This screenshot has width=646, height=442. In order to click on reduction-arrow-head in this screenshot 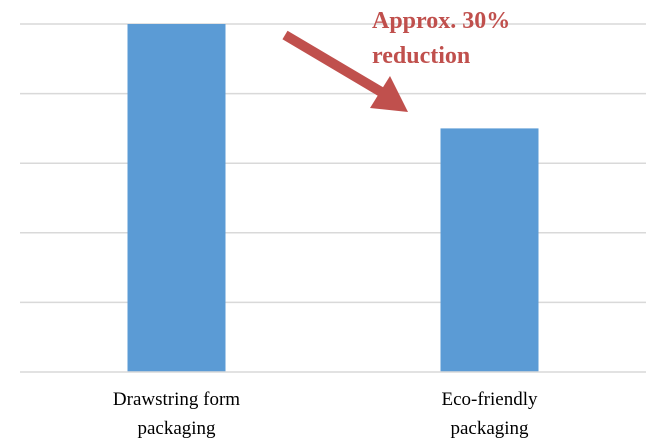, I will do `click(389, 94)`.